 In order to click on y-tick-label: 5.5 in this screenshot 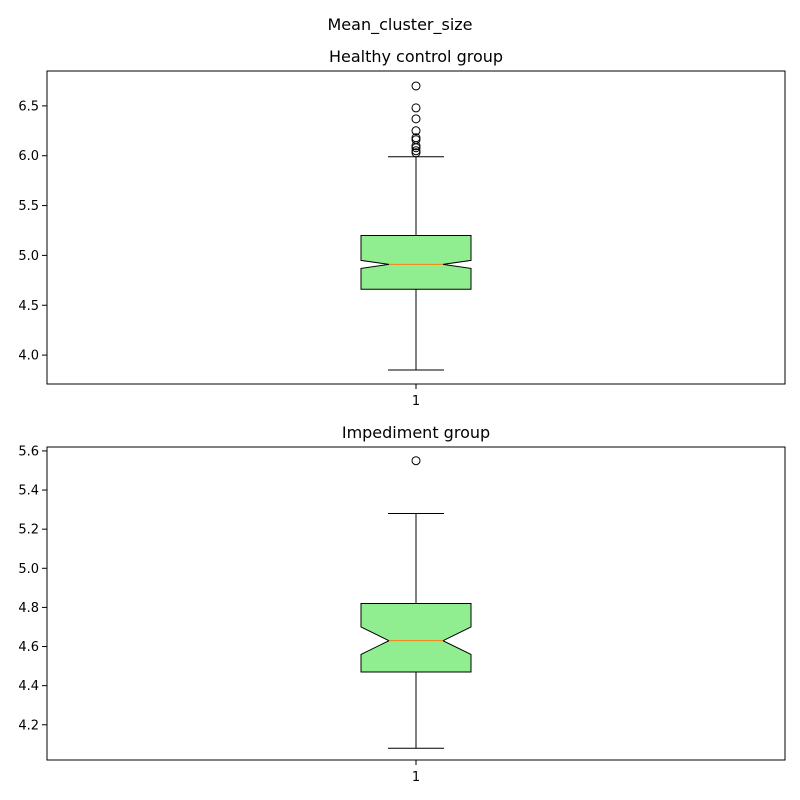, I will do `click(28, 206)`.